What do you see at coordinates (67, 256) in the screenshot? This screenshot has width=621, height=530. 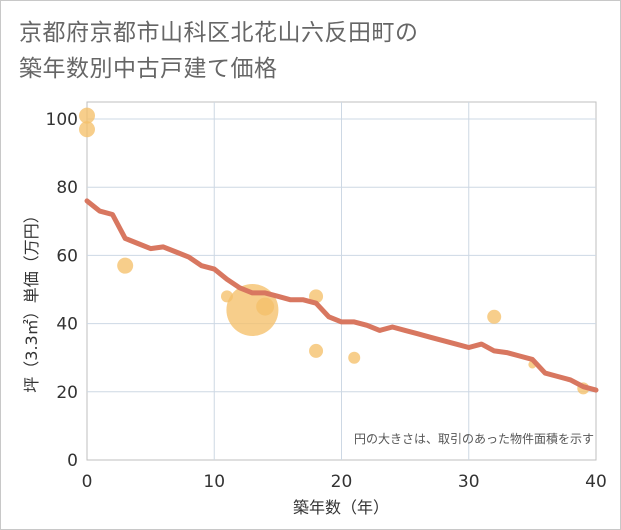 I see `y-tick-label: 60` at bounding box center [67, 256].